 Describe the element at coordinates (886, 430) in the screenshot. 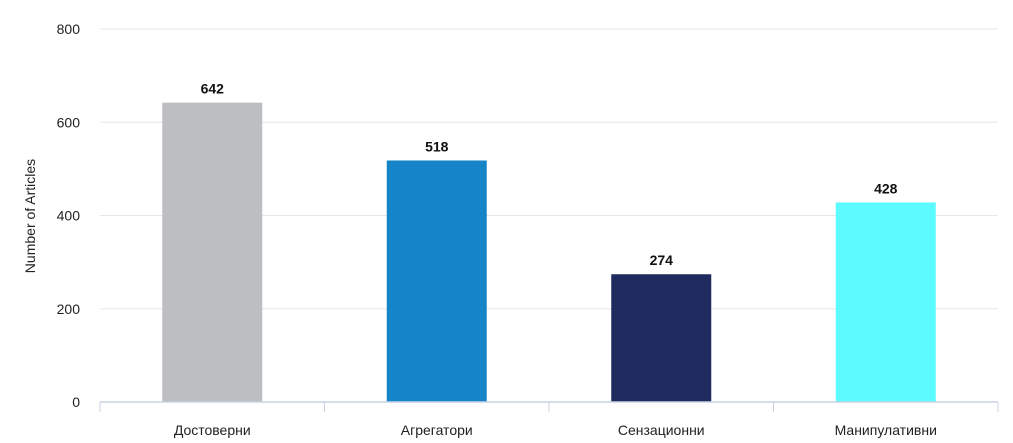

I see `x-tick-label: Манипулативни` at that location.